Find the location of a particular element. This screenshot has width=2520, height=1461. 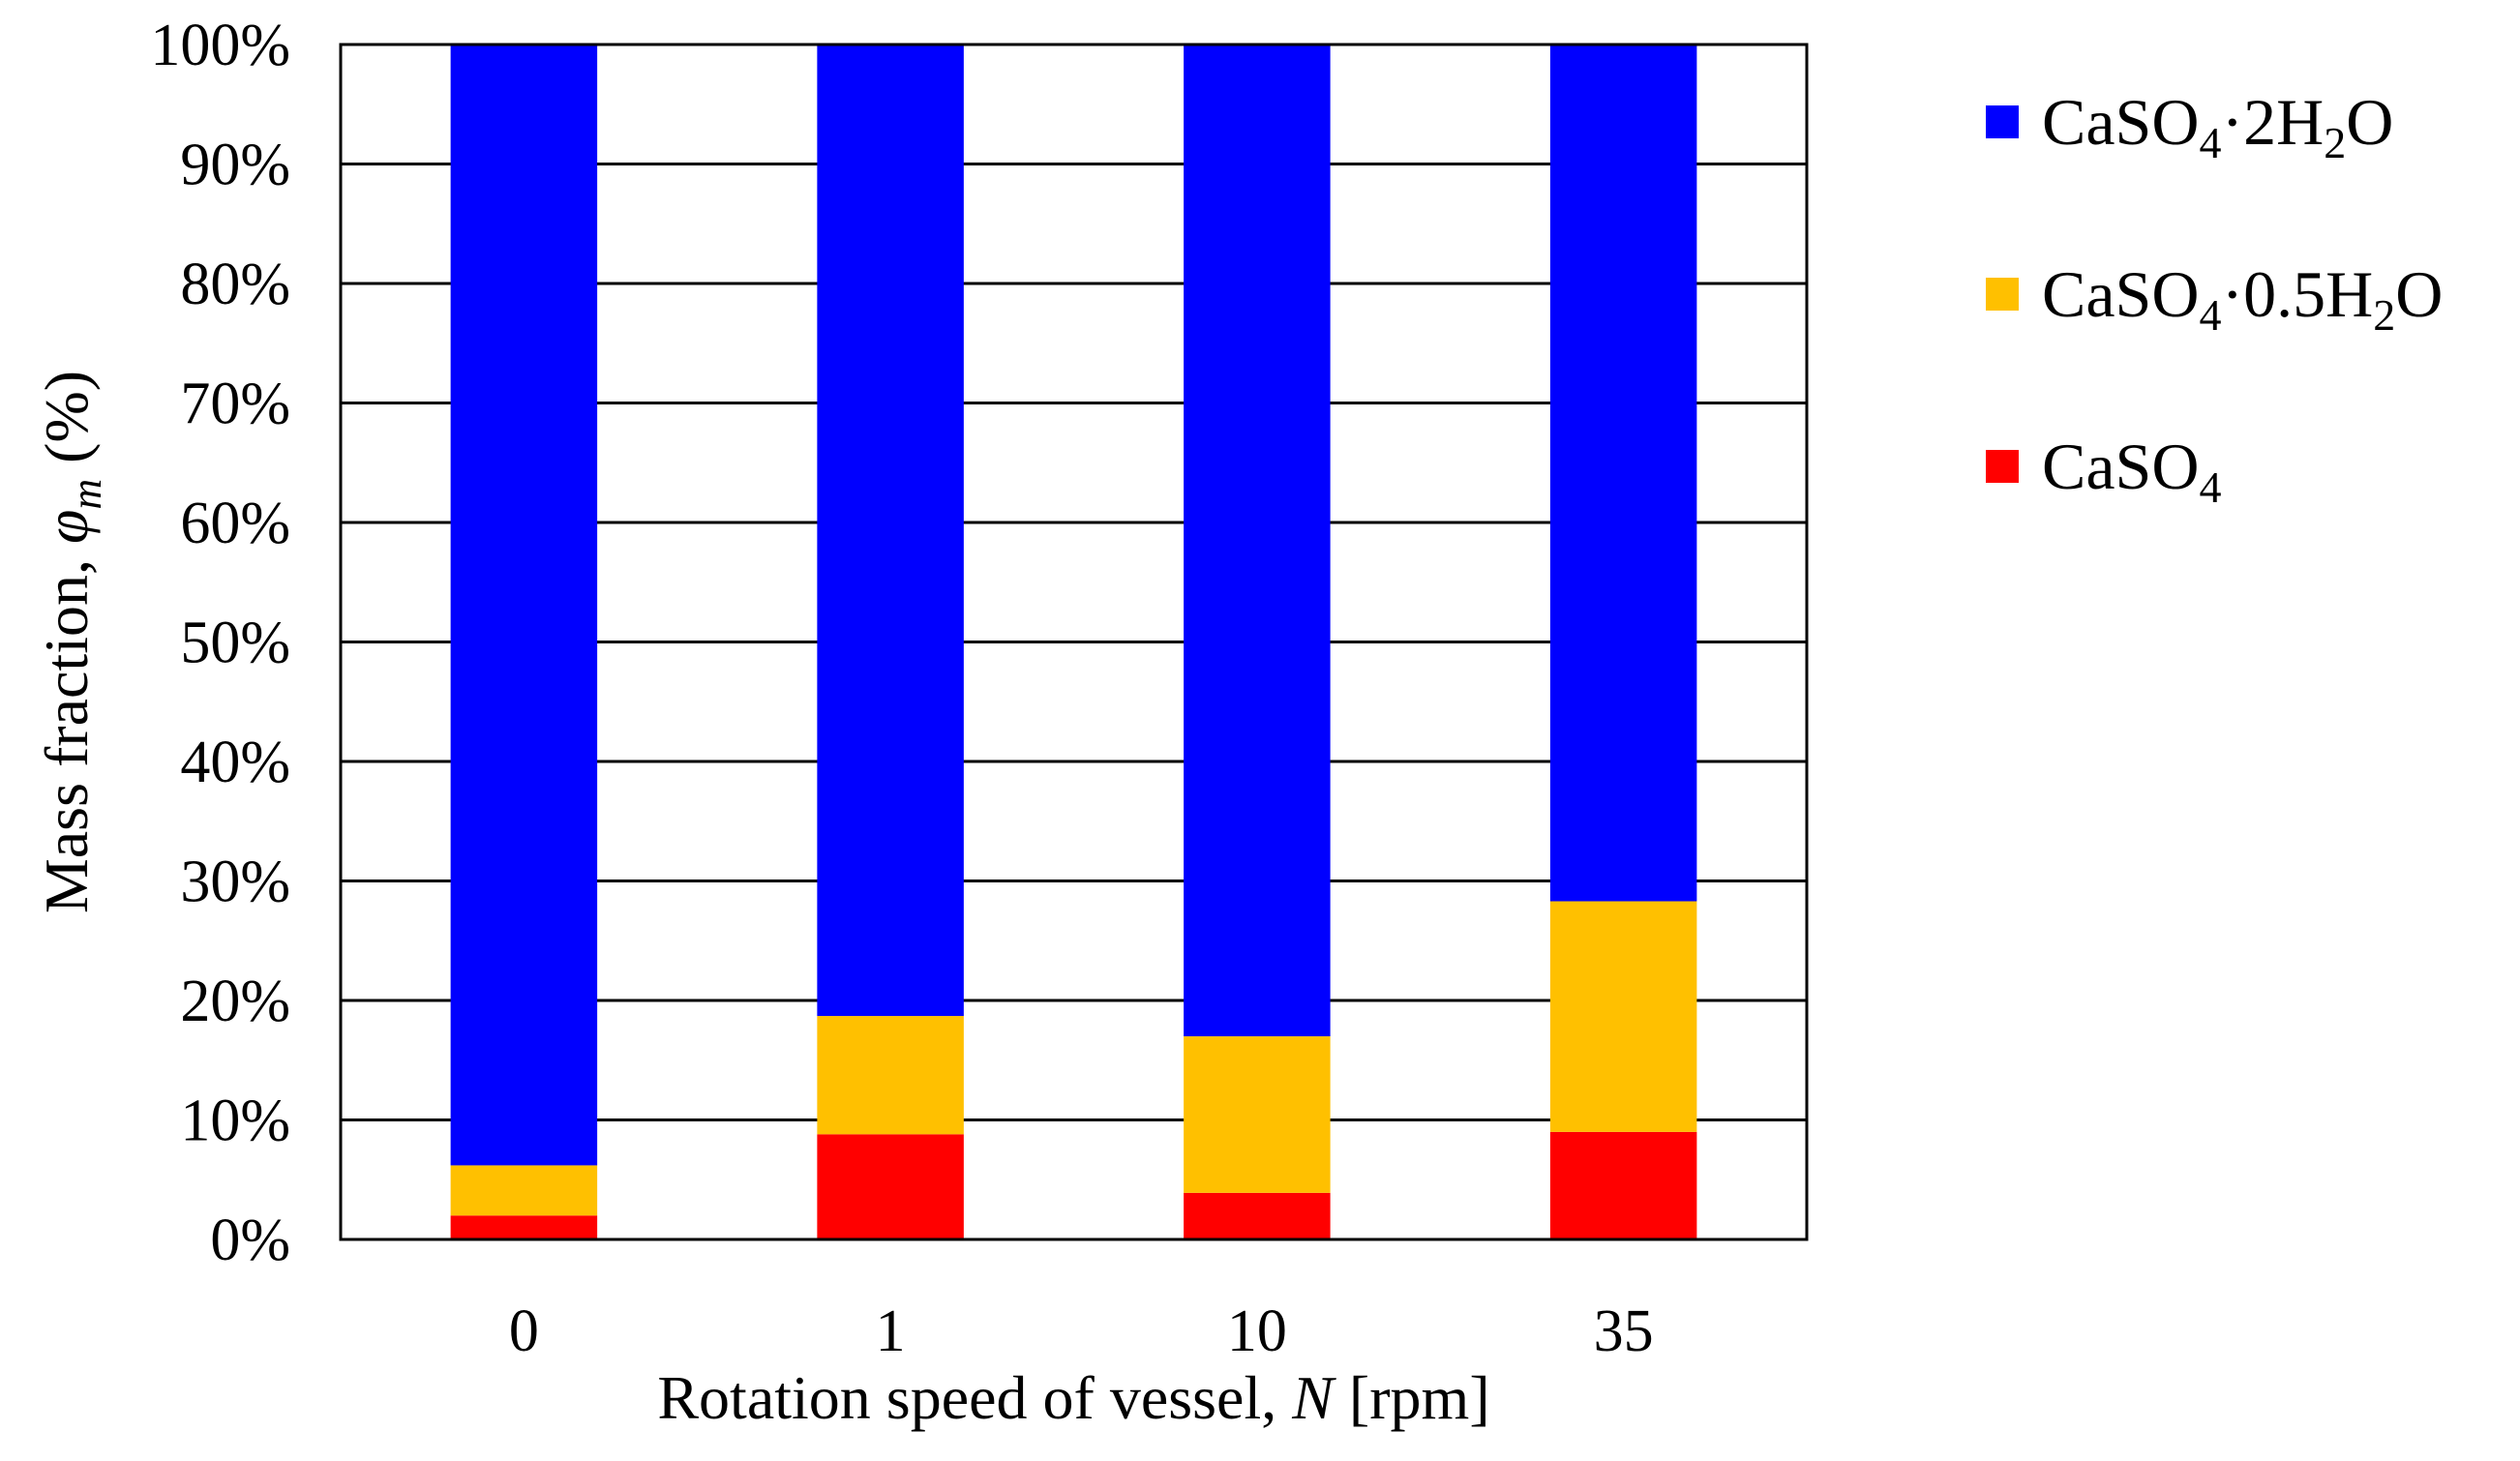

x-tick-label: 35 is located at coordinates (1624, 1331).